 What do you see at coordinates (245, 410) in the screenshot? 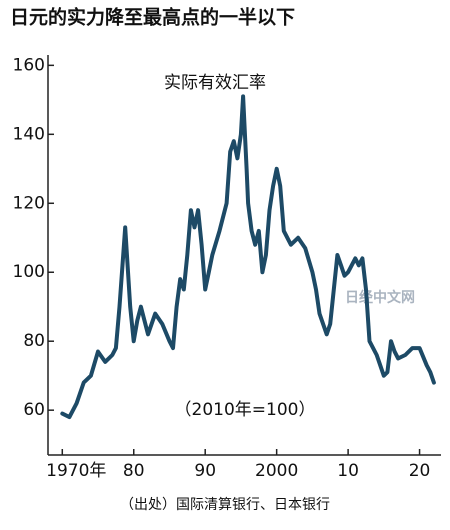
I see `annotation: （2010年=100）` at bounding box center [245, 410].